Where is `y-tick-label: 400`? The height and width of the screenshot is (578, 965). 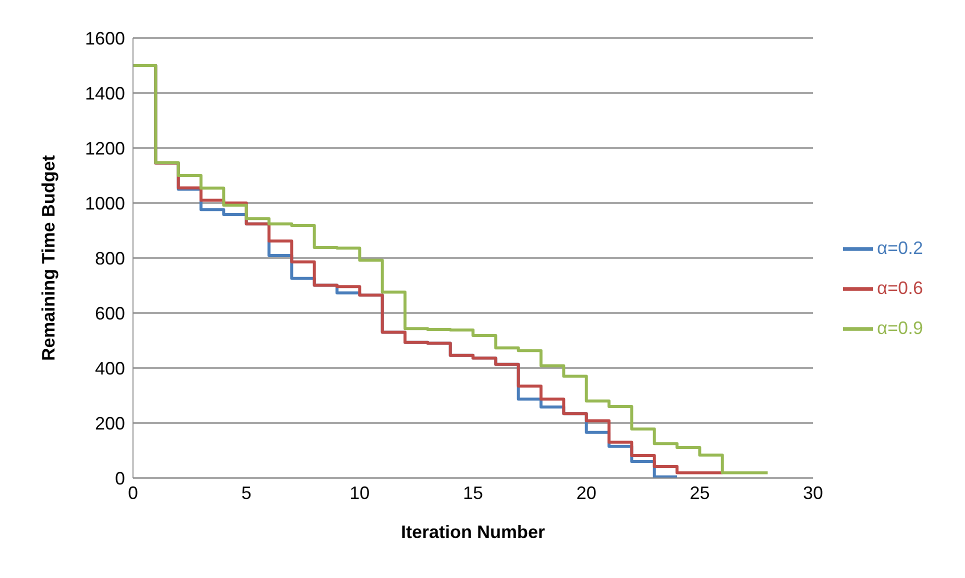
y-tick-label: 400 is located at coordinates (109, 368).